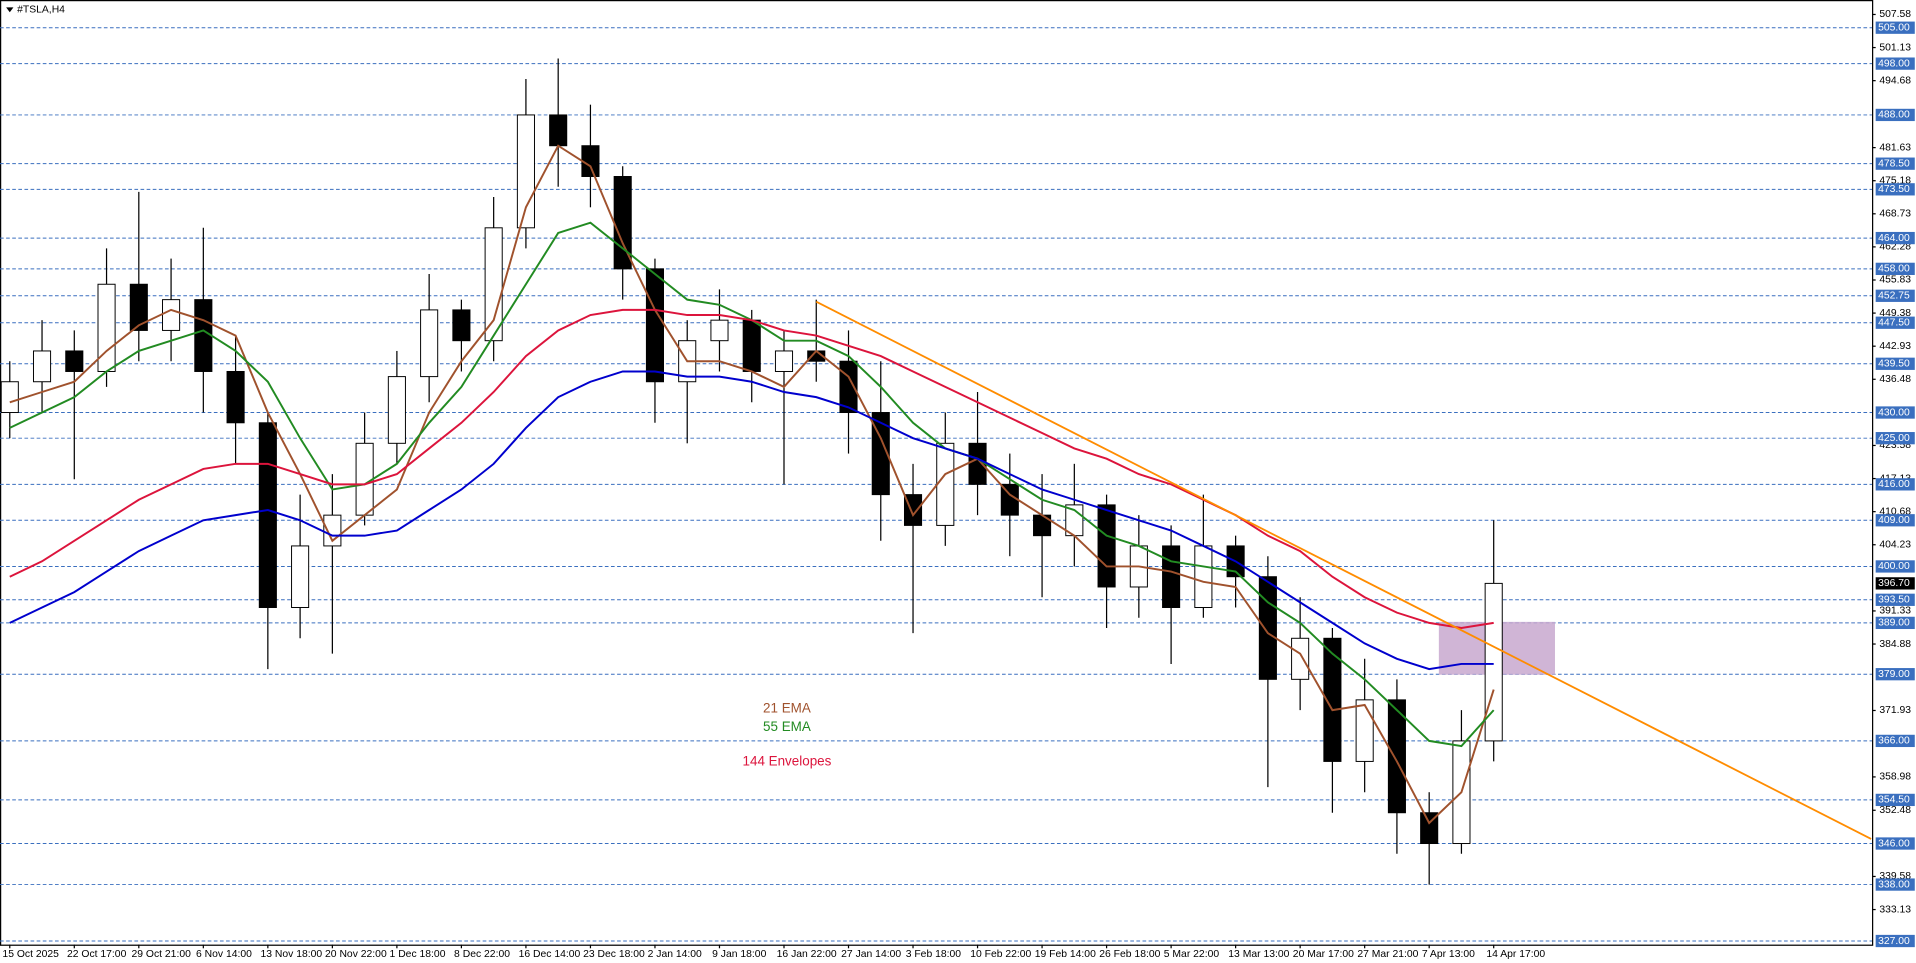 The width and height of the screenshot is (1916, 963). Describe the element at coordinates (614, 954) in the screenshot. I see `x-tick-label: 23 Dec 18:00` at that location.